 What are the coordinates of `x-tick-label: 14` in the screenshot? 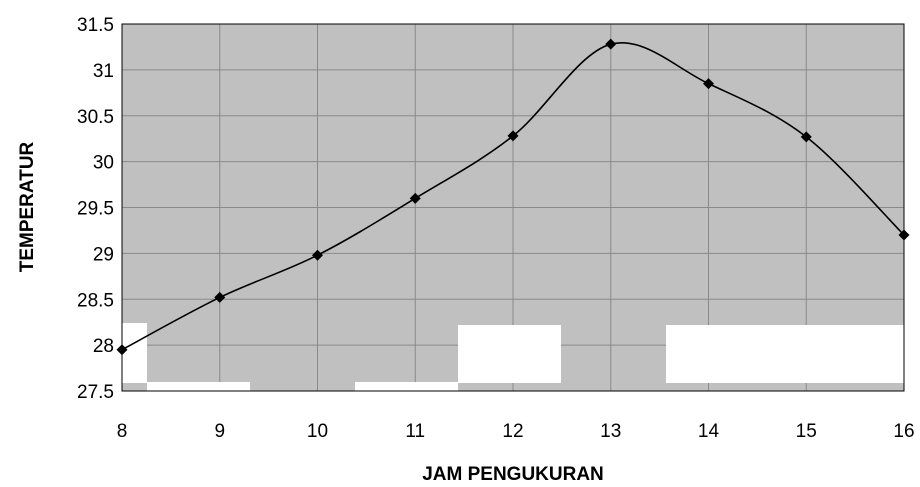 It's located at (709, 431).